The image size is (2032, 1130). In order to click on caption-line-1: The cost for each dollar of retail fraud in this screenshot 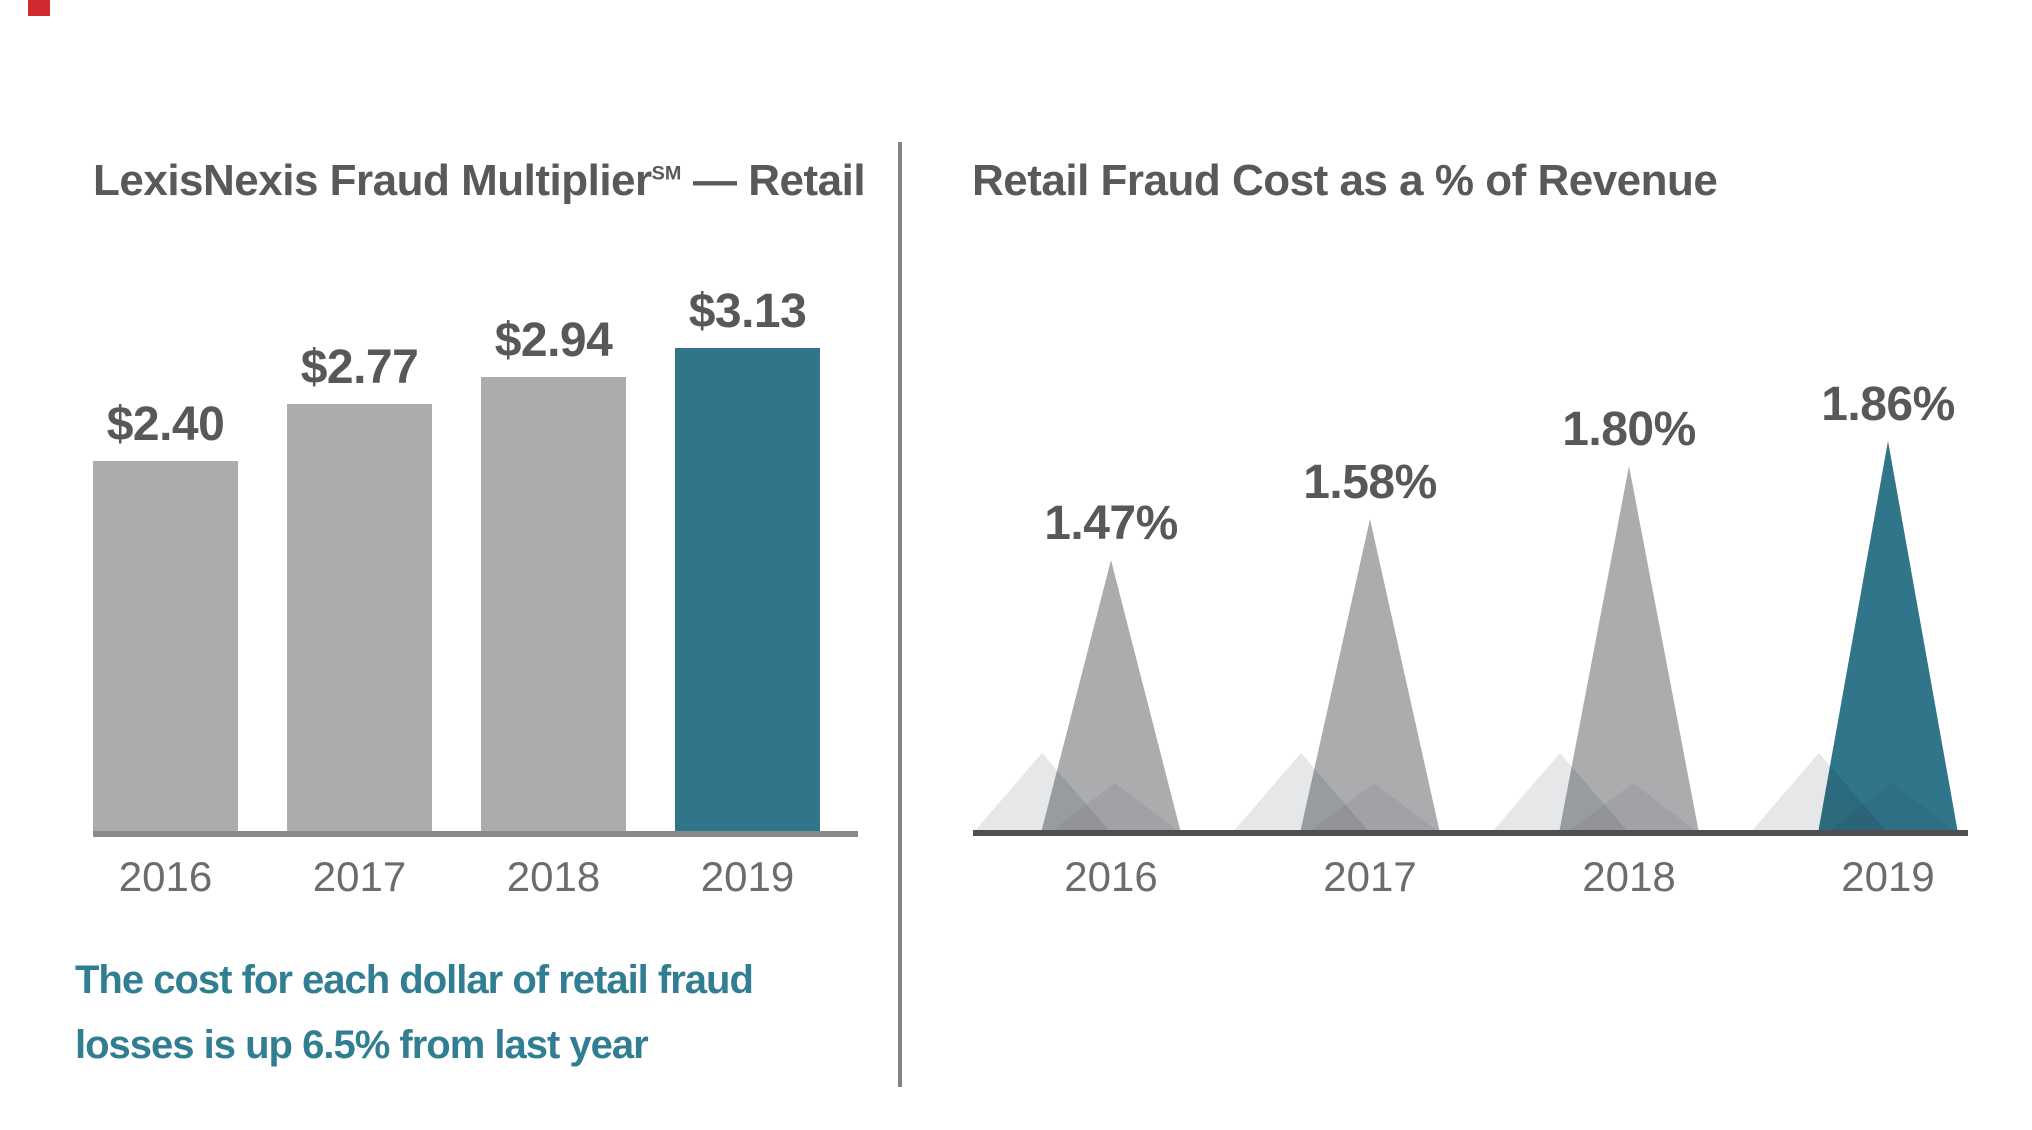, I will do `click(414, 980)`.